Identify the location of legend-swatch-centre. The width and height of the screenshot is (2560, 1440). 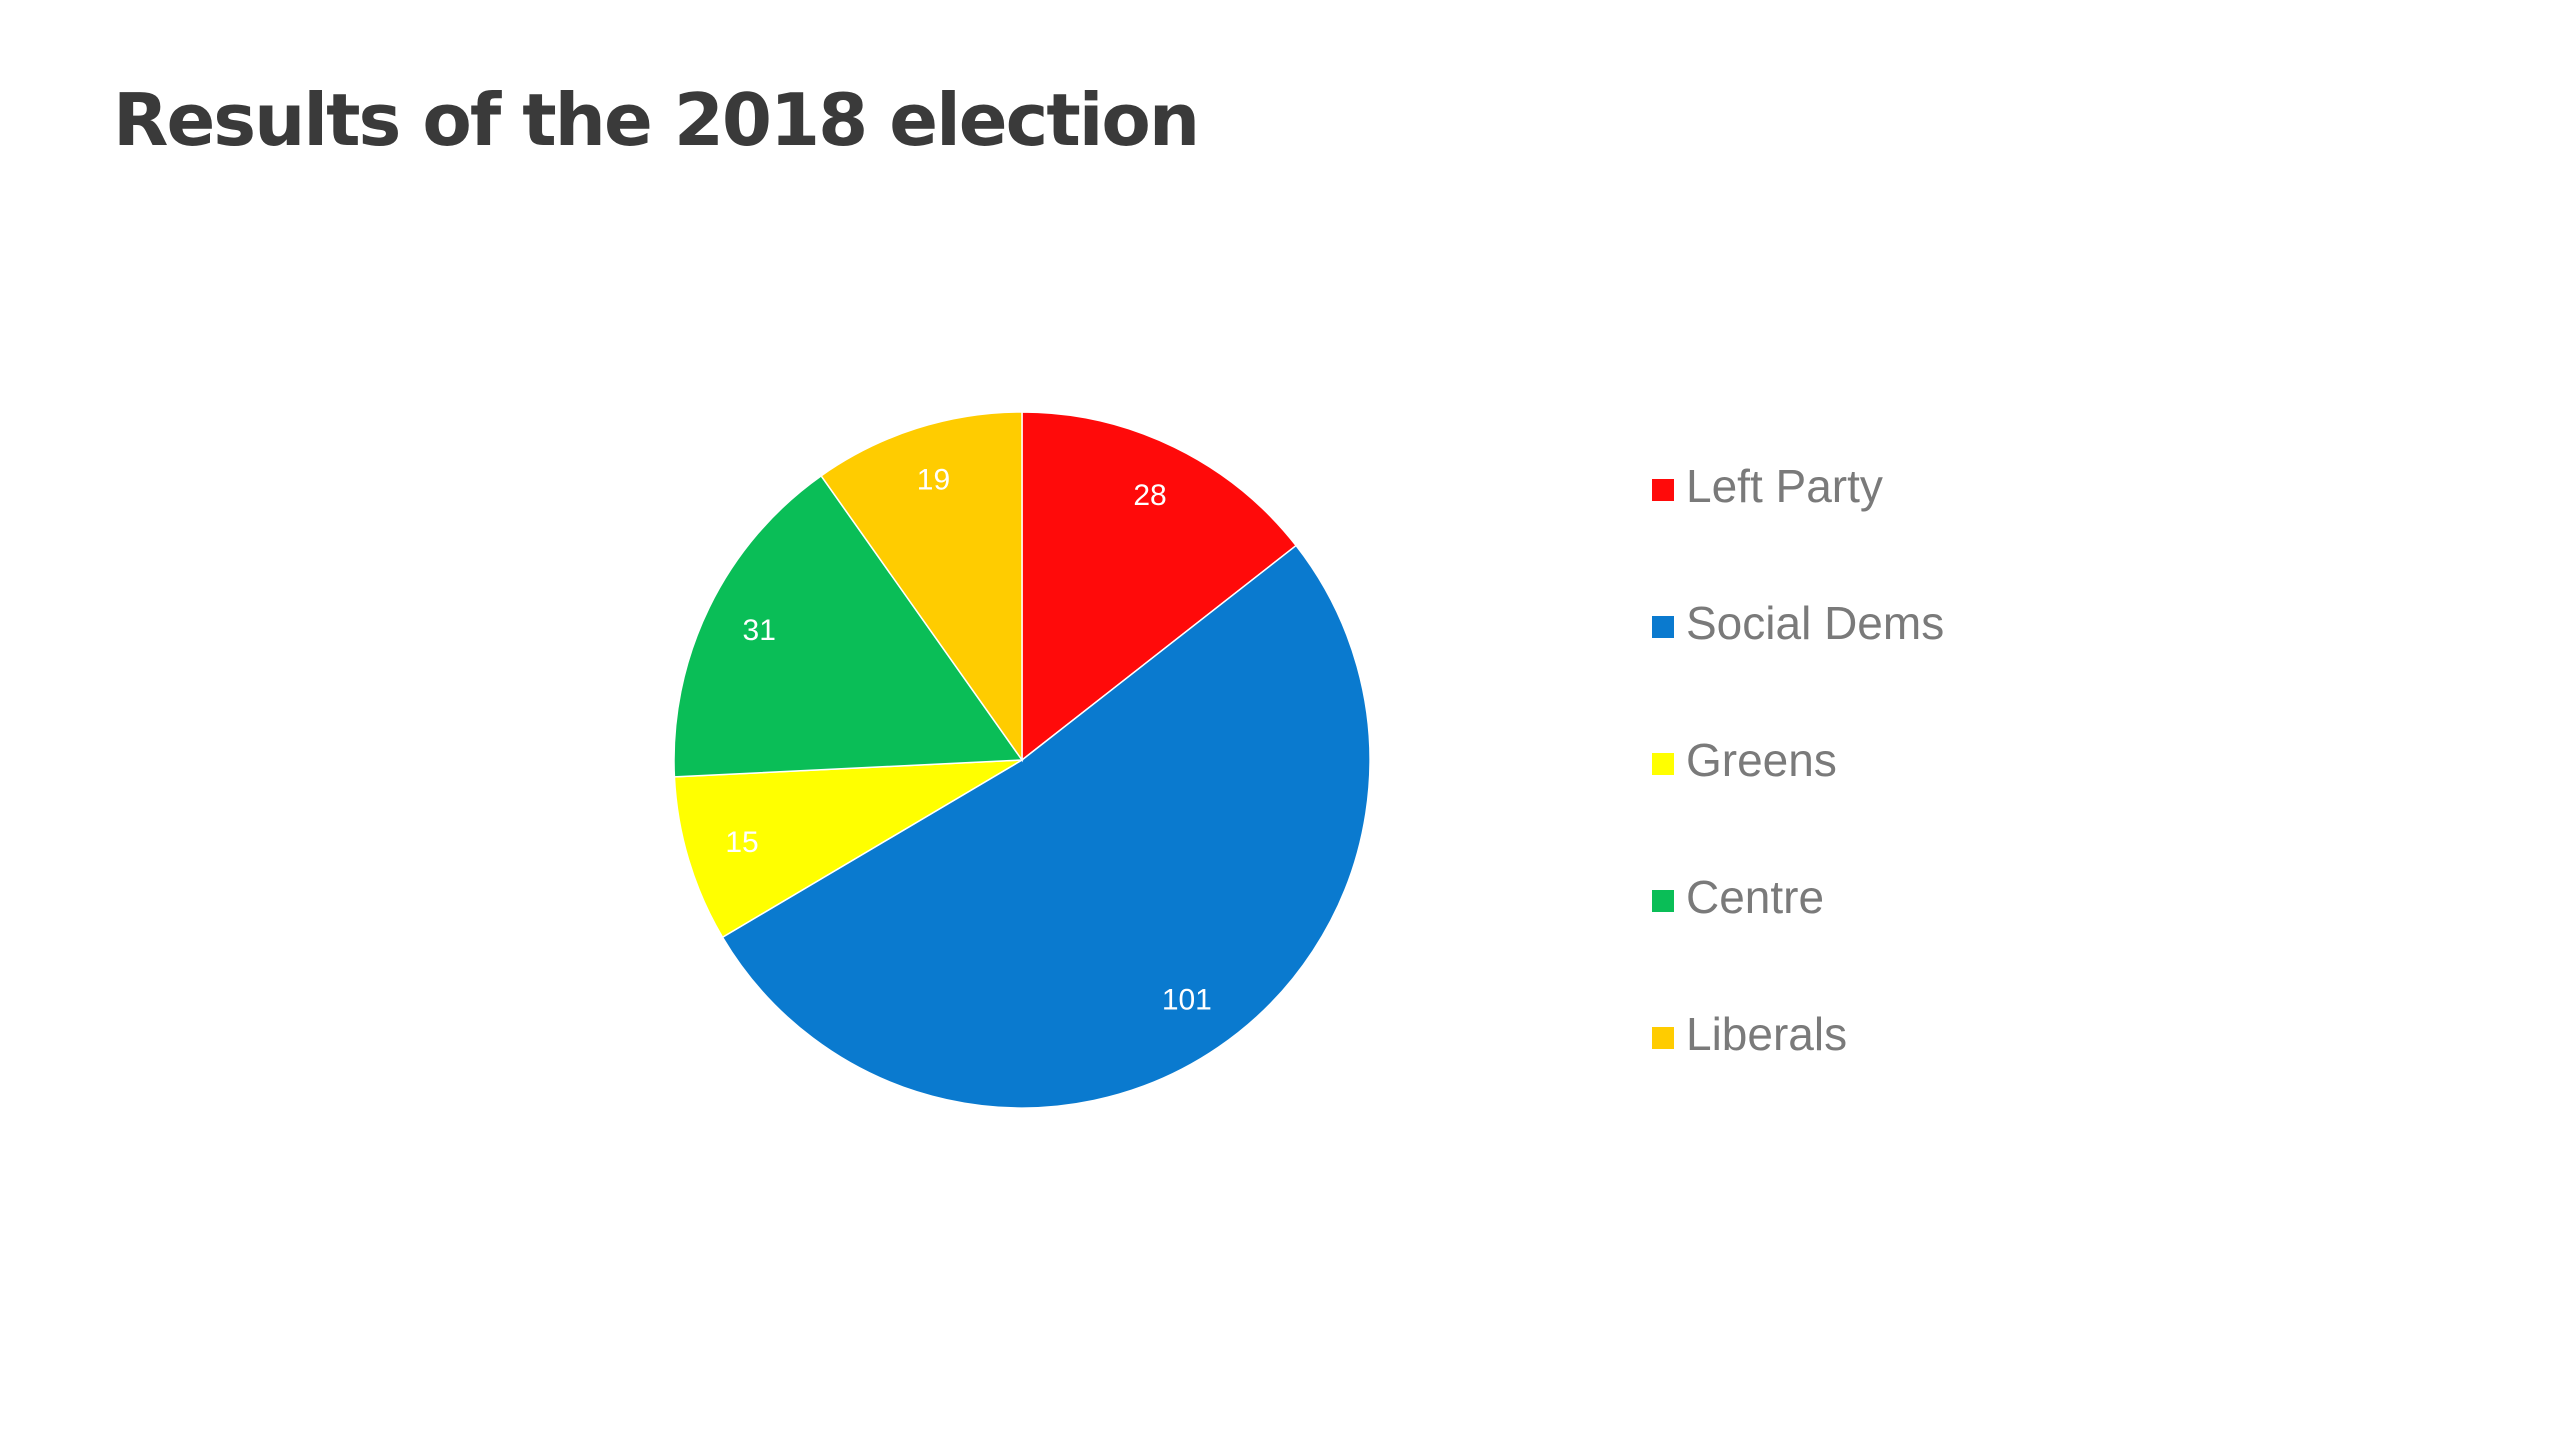
(1663, 901).